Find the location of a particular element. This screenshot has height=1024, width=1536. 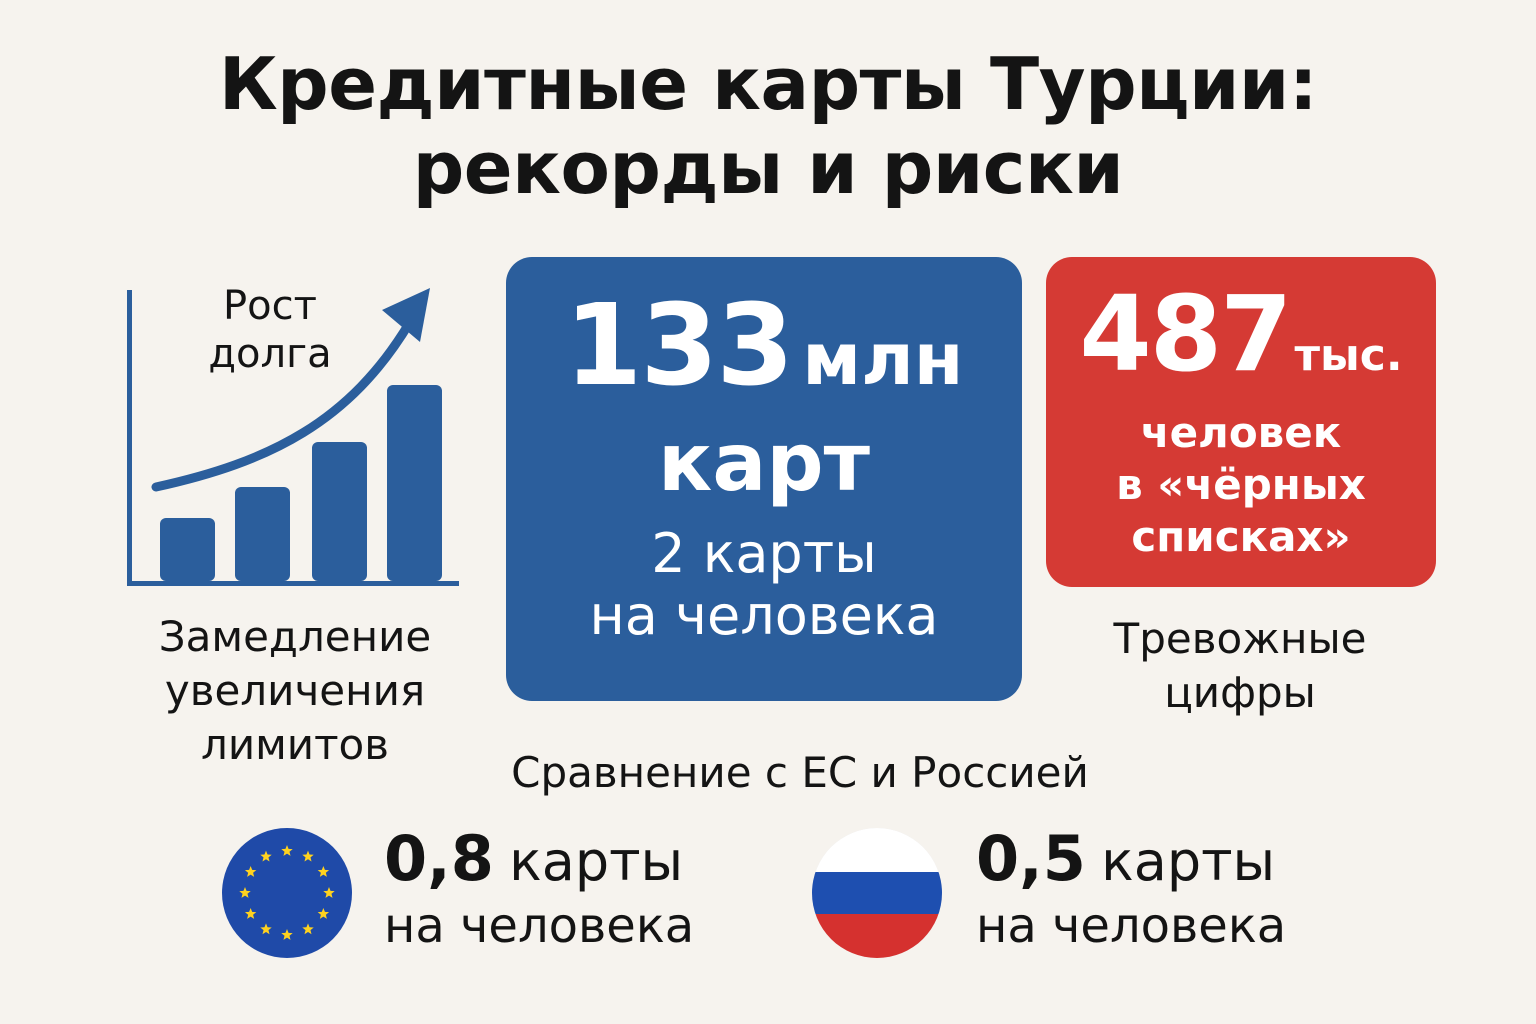

rising-bar-chart-with-arrow-icon is located at coordinates (293, 437).